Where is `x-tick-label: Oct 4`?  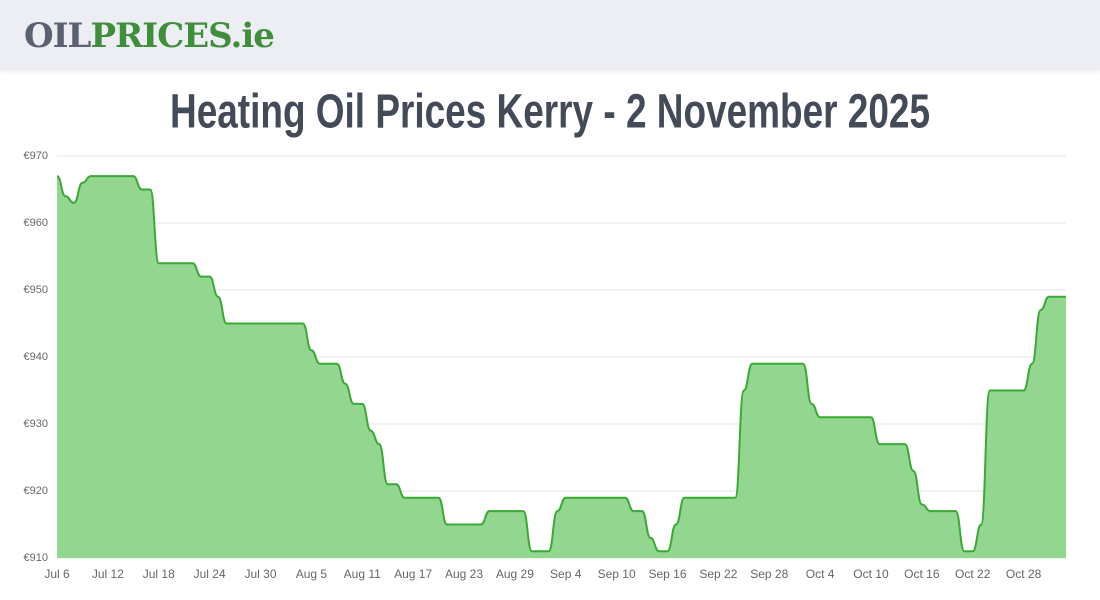 x-tick-label: Oct 4 is located at coordinates (820, 574).